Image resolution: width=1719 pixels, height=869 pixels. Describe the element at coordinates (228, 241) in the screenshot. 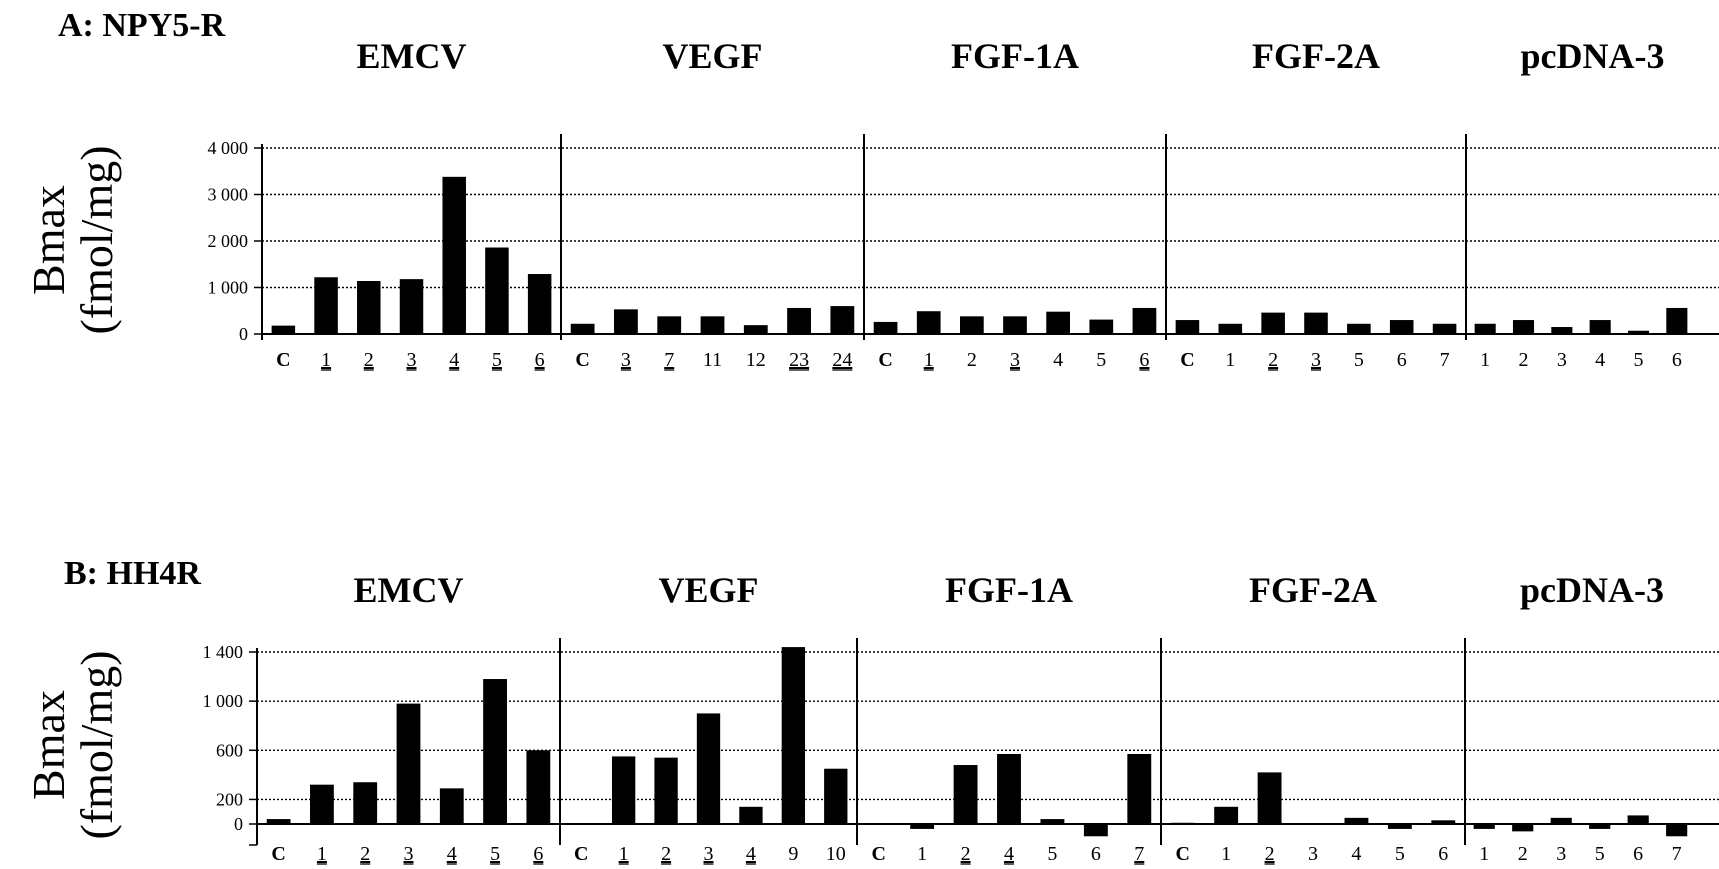

I see `y-tick-label: 2 000` at that location.